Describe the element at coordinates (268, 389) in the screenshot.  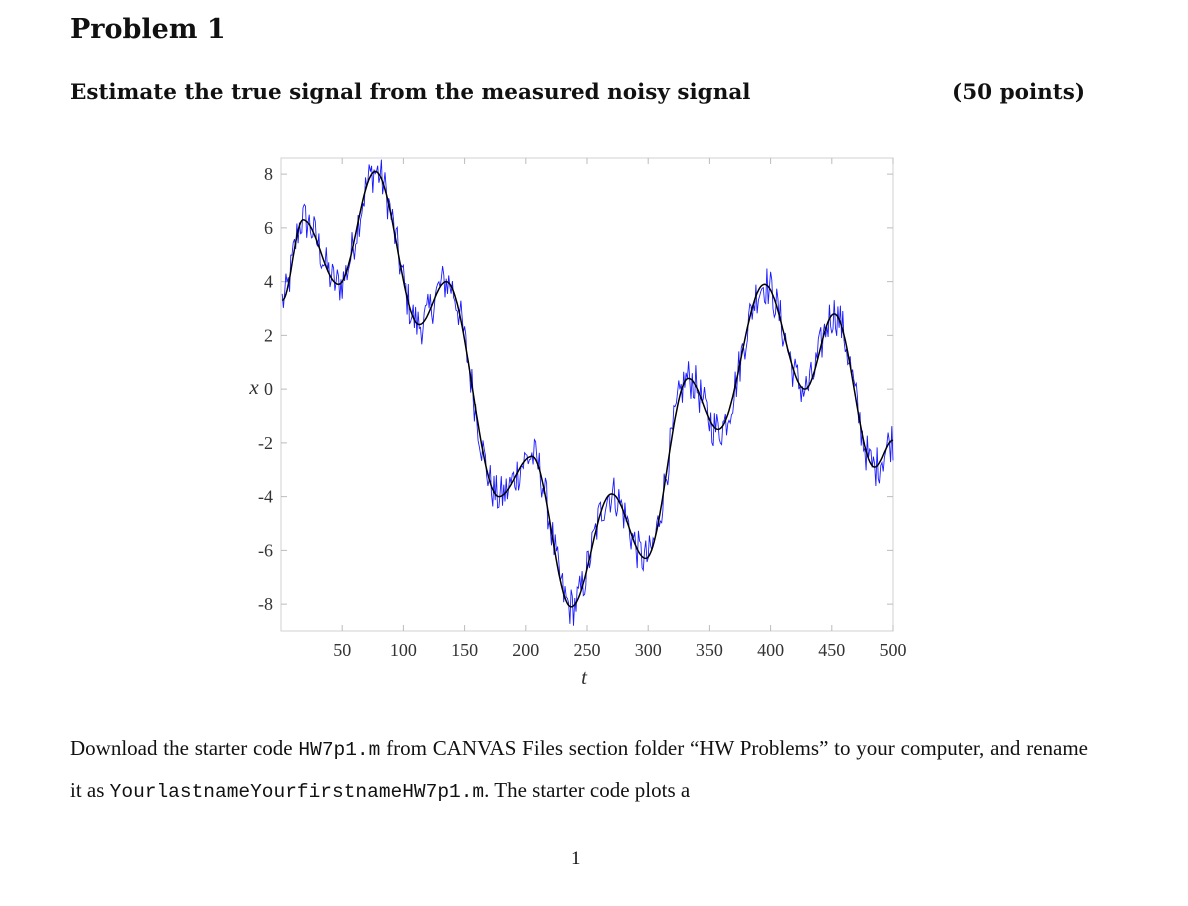
I see `svg-text: 0` at that location.